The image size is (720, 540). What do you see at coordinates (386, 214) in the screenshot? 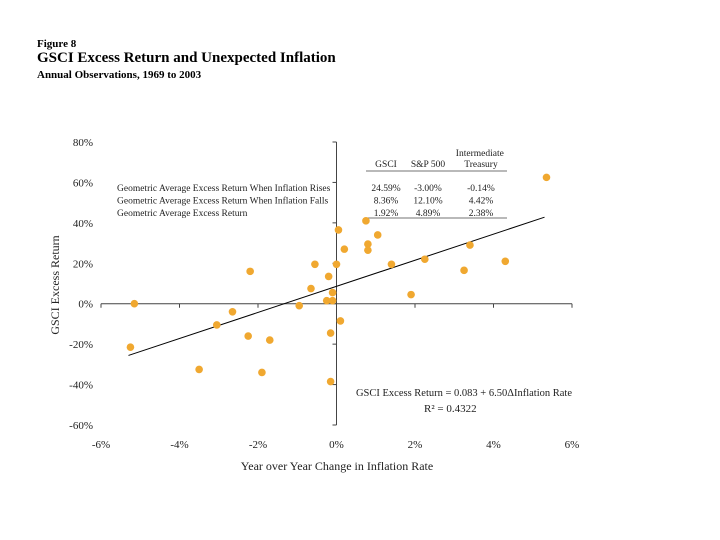
I see `table-cell: 1.92%` at bounding box center [386, 214].